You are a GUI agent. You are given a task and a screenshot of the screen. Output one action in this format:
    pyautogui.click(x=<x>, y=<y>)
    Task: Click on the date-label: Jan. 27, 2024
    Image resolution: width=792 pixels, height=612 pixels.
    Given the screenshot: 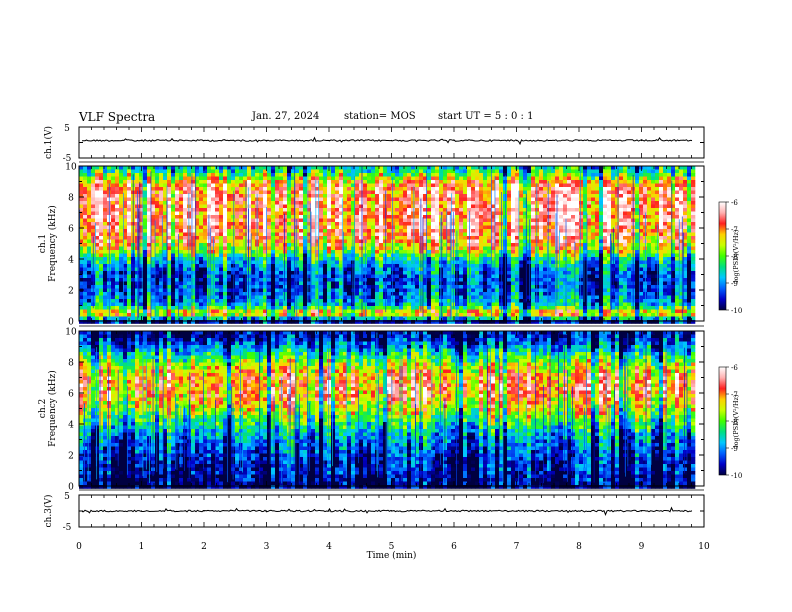 What is the action you would take?
    pyautogui.click(x=286, y=116)
    